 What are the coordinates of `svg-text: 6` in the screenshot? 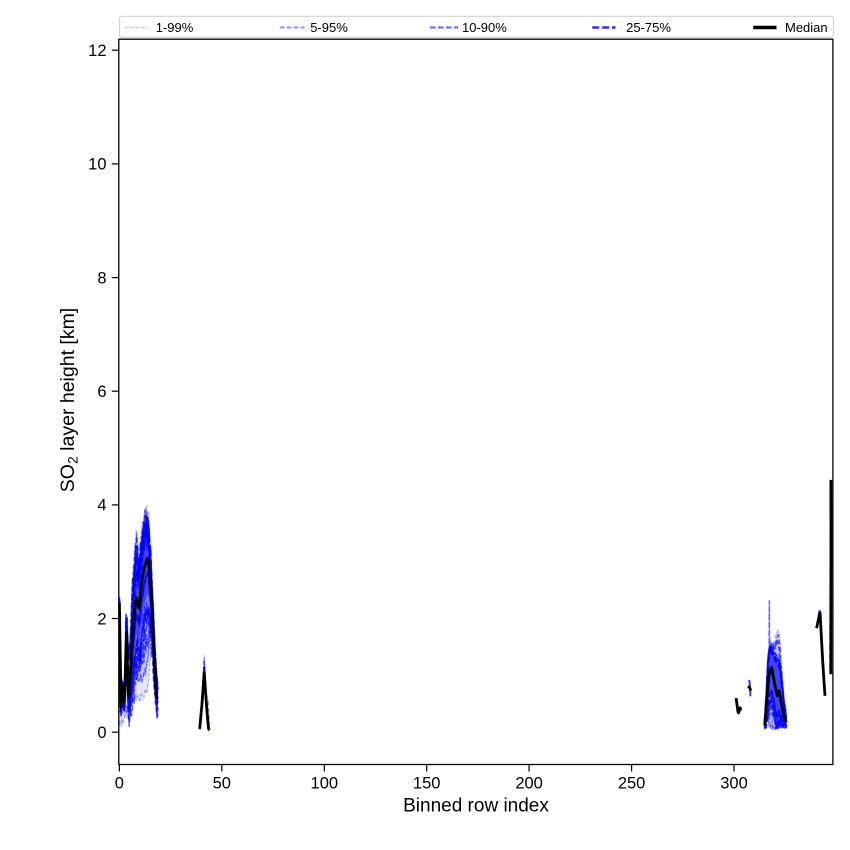 It's located at (101, 392).